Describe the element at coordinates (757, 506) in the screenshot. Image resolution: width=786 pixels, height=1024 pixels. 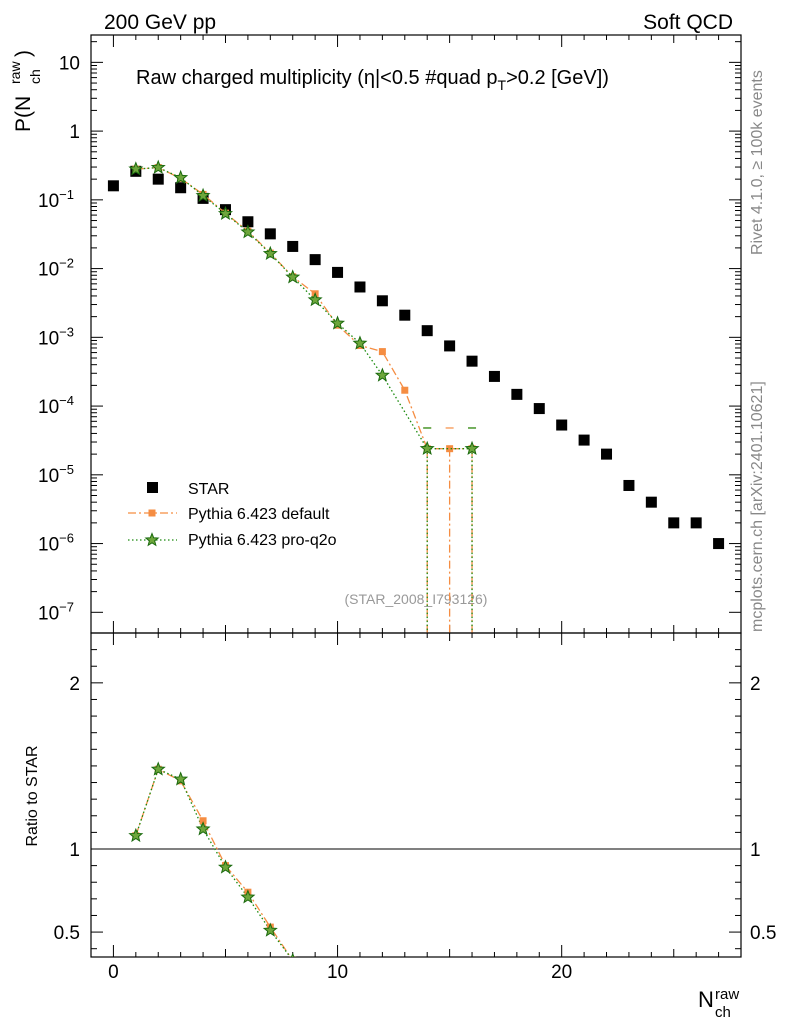
I see `mcplots-url-label: mcplots.cern.ch [arXiv:2401.10621]` at that location.